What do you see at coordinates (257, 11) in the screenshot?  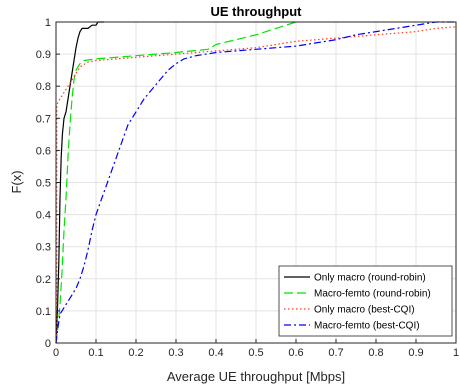 I see `chart-title: UE throughput` at bounding box center [257, 11].